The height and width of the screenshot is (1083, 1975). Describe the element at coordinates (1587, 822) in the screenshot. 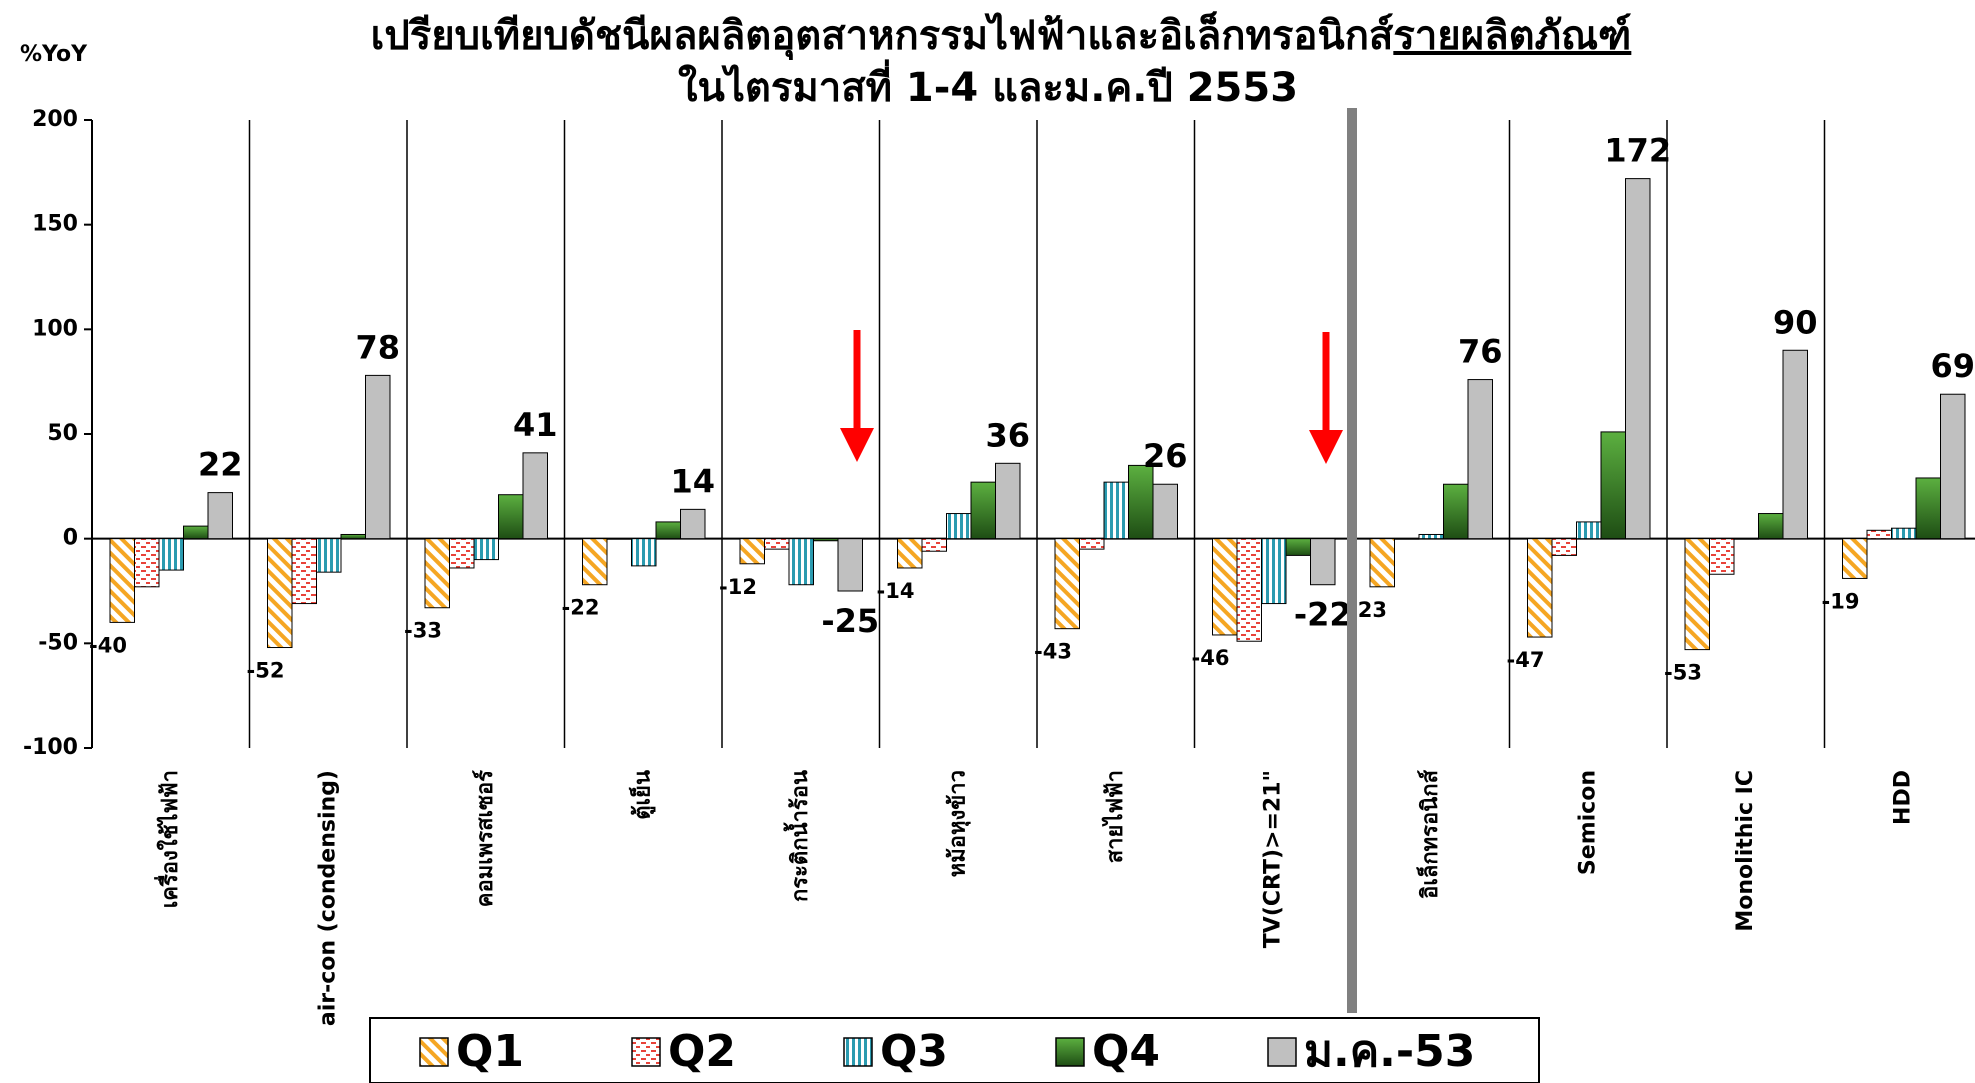

I see `x-tick-label: Semicon` at that location.